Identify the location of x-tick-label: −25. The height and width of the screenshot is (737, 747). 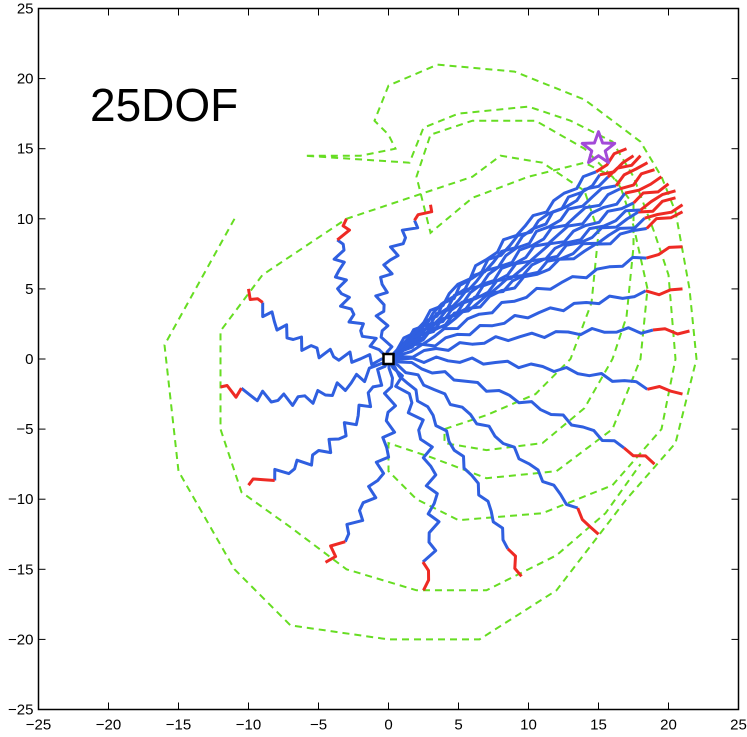
(38, 725).